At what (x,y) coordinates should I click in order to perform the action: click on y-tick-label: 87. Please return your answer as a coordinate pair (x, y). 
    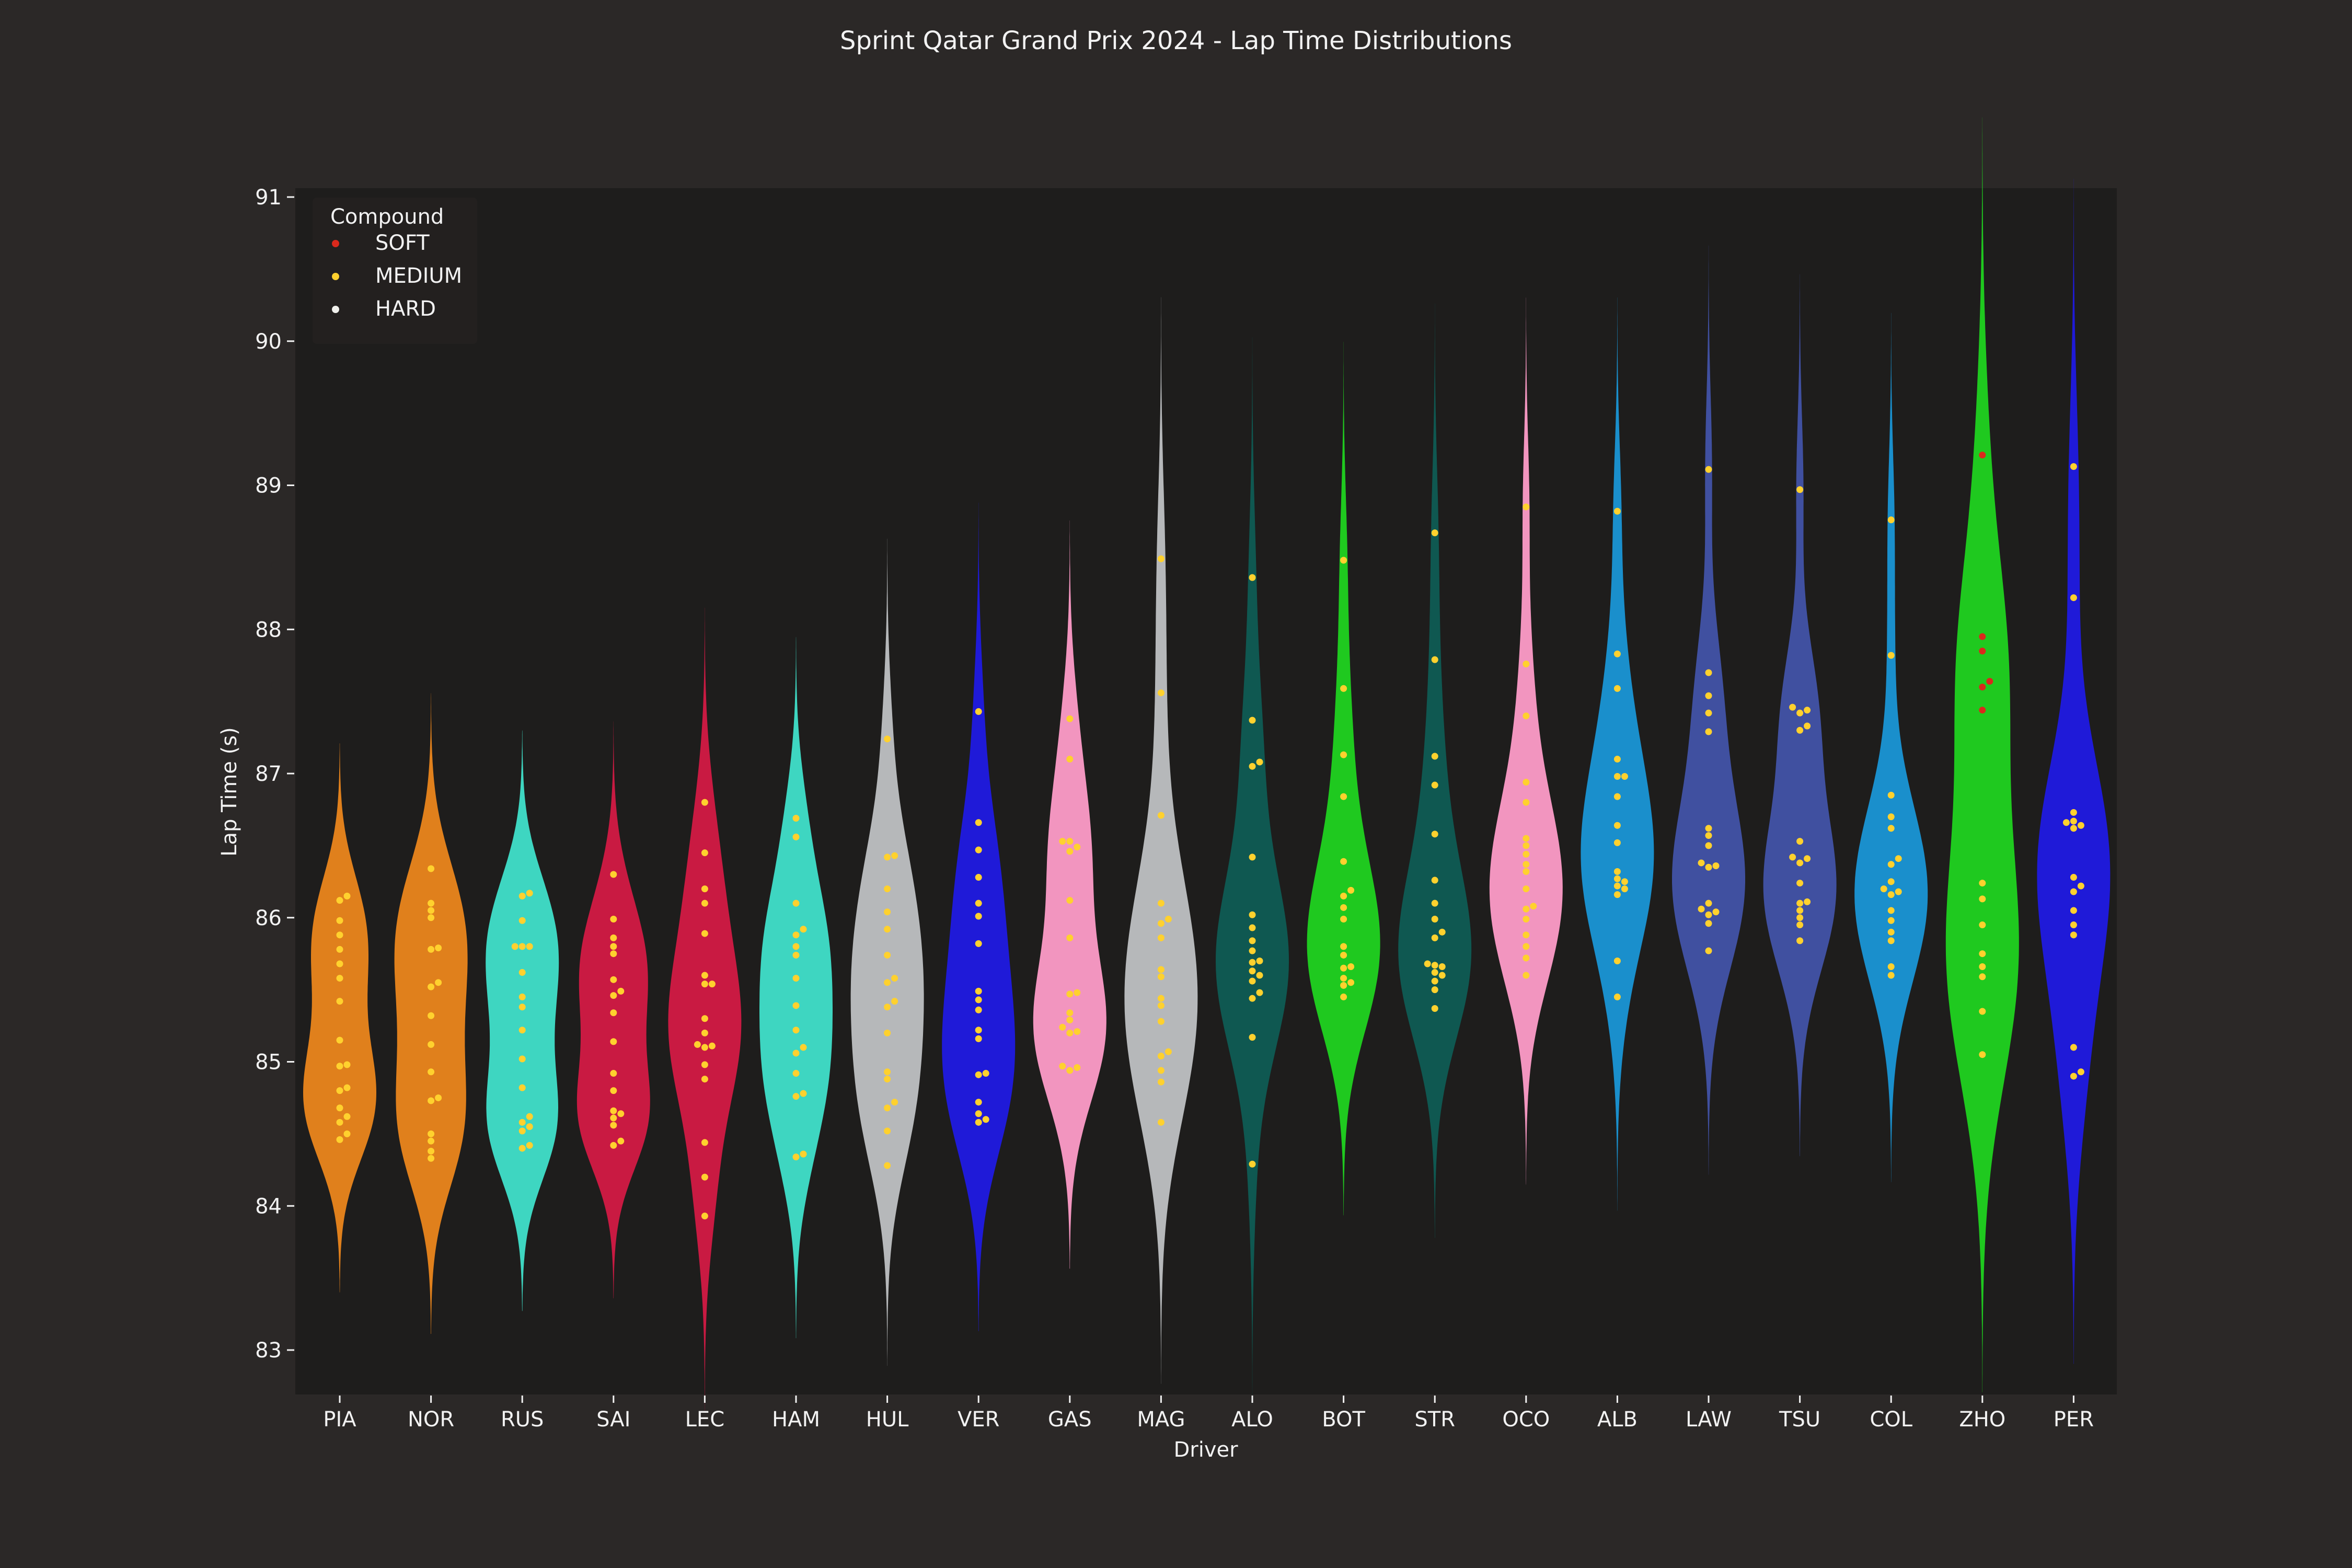
    Looking at the image, I should click on (268, 774).